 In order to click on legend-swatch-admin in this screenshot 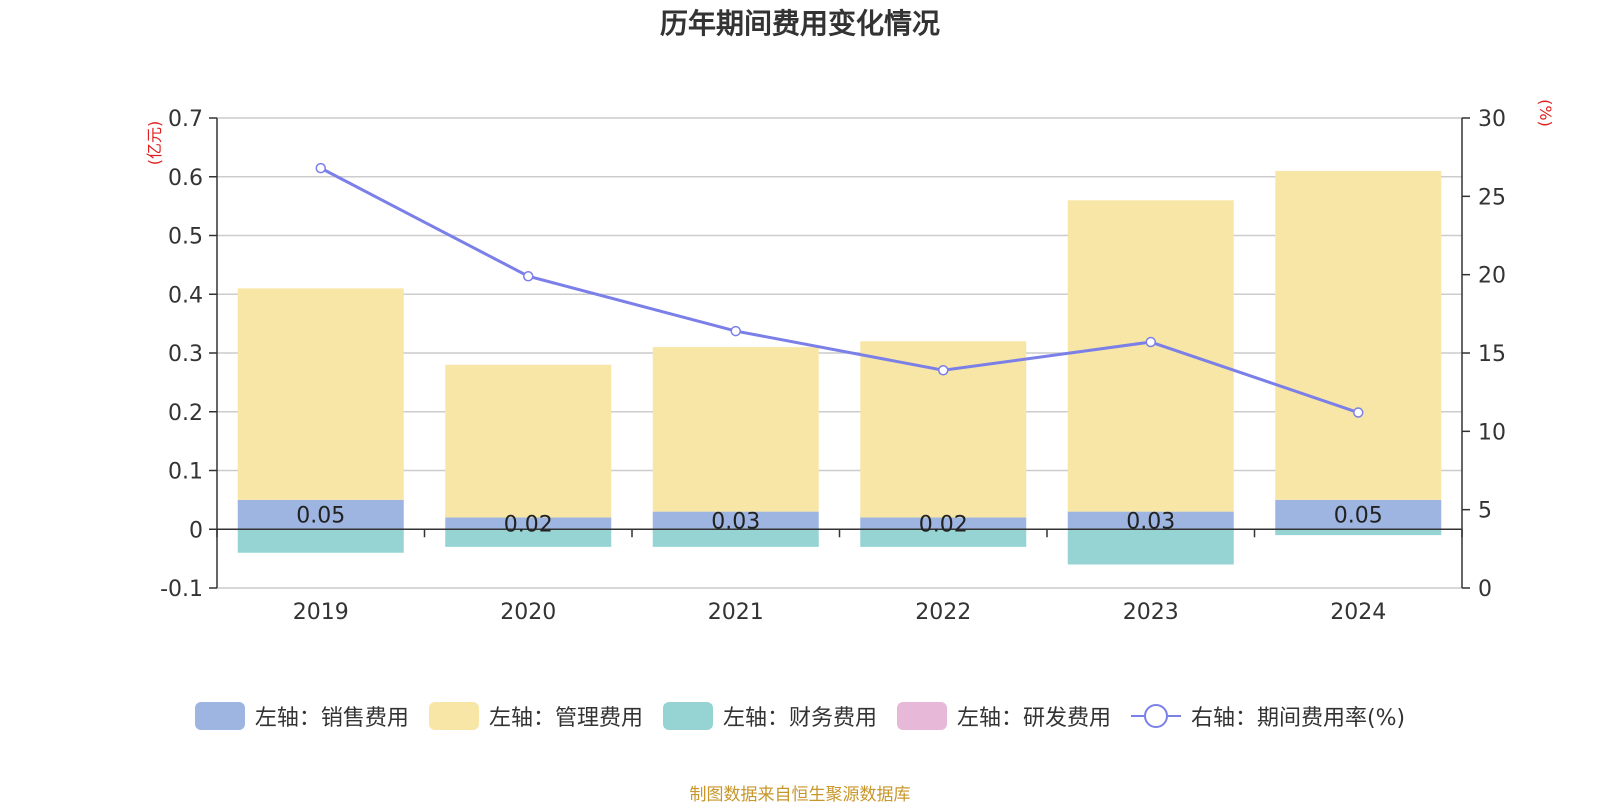, I will do `click(453, 716)`.